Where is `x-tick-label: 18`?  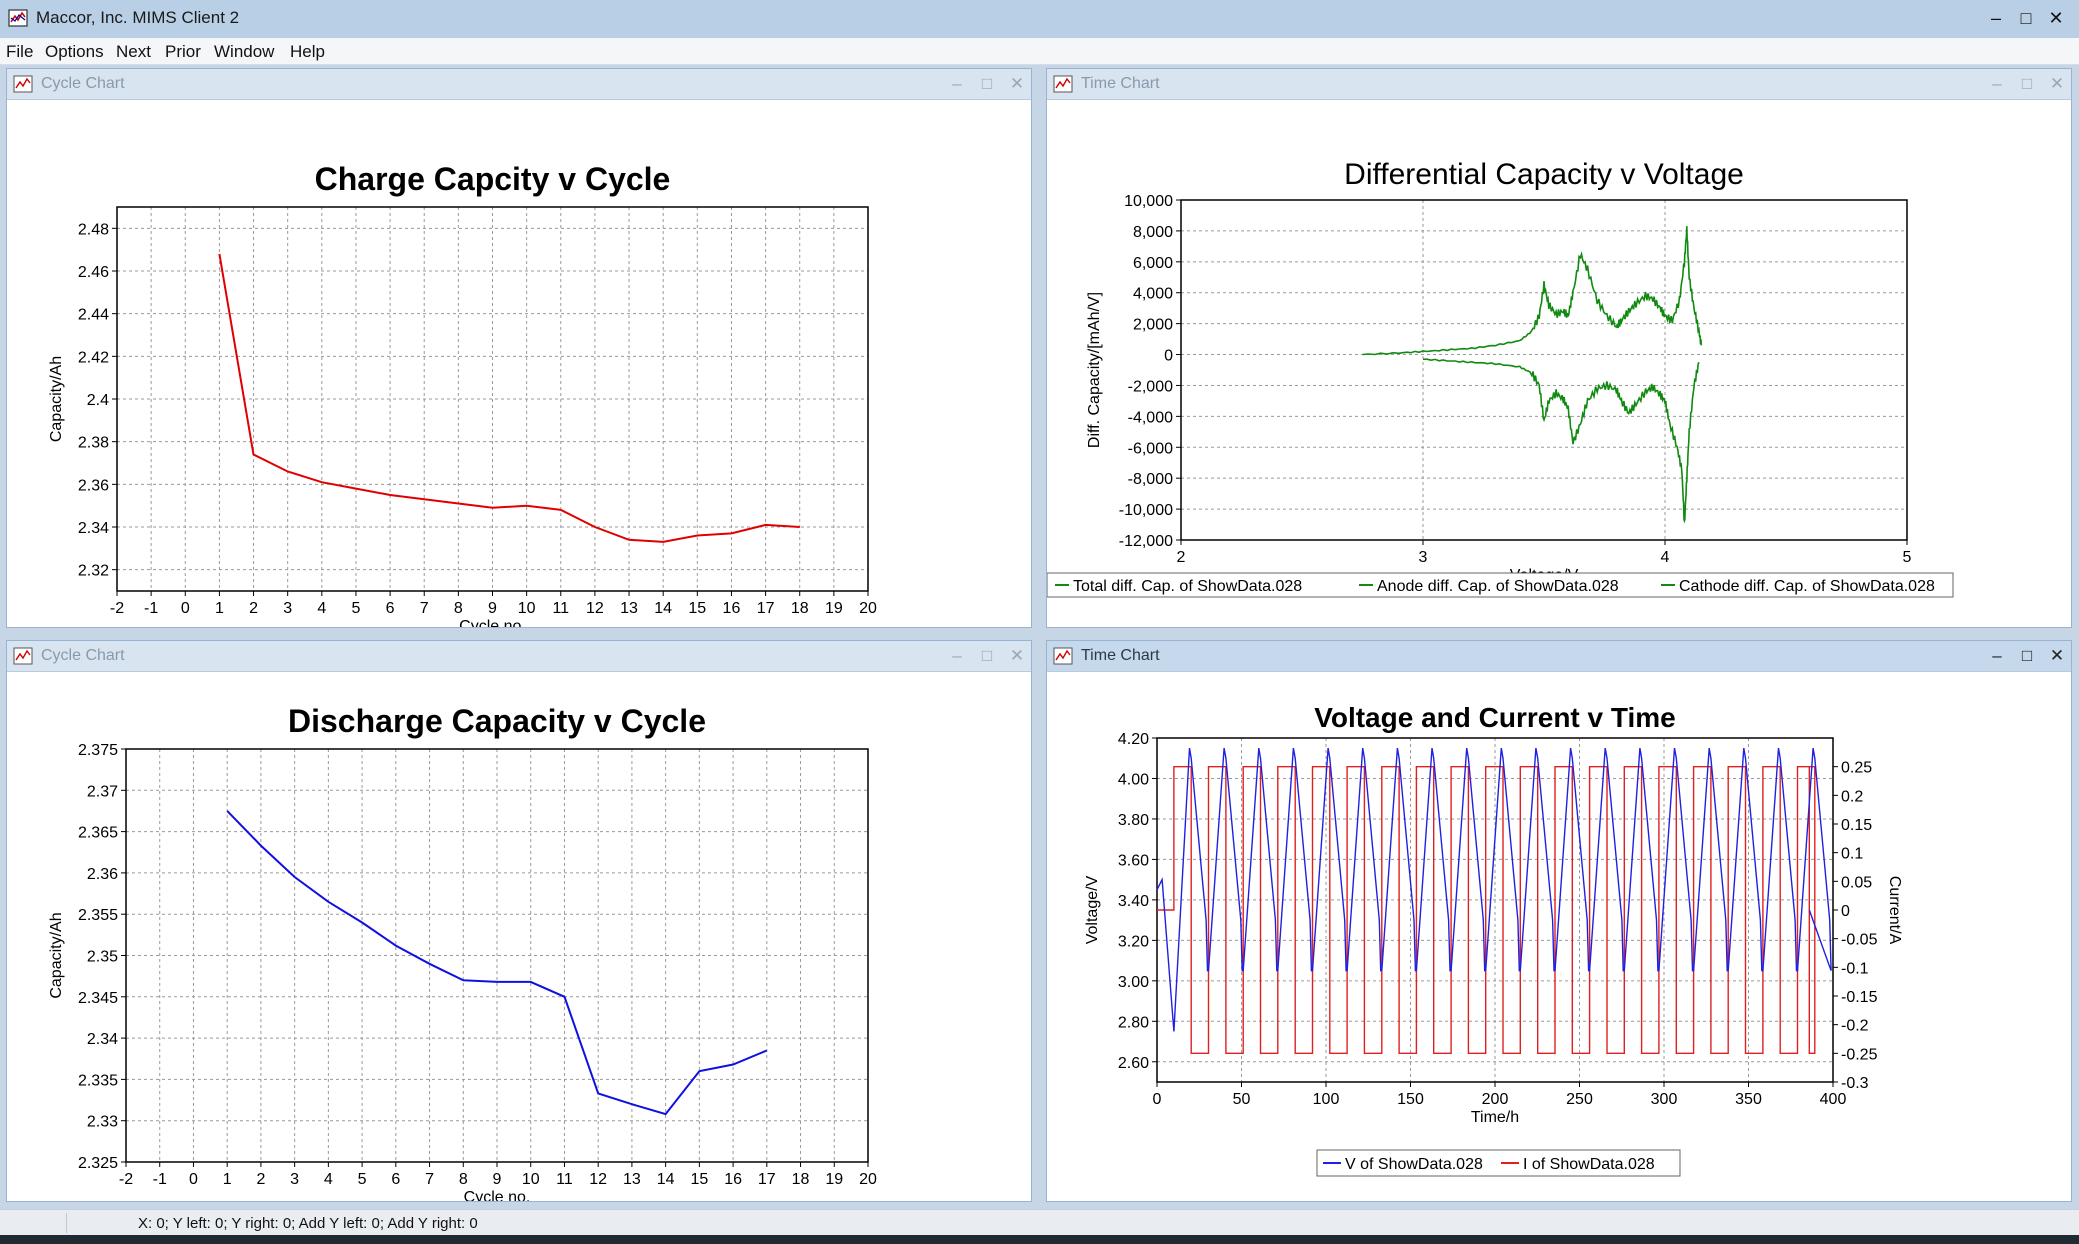
x-tick-label: 18 is located at coordinates (800, 608).